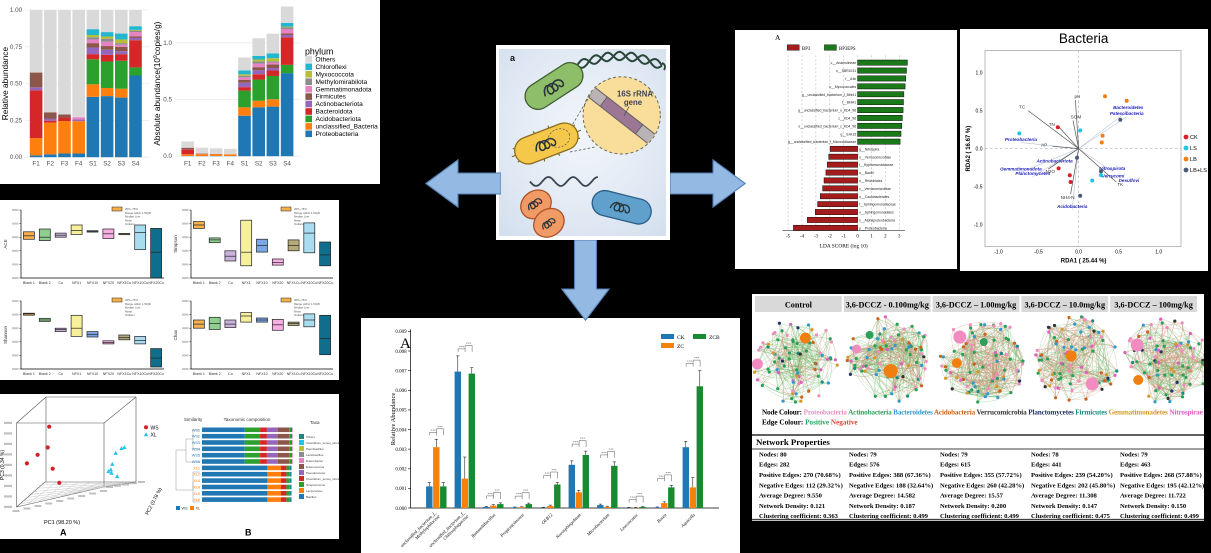  I want to click on svg-text: c__KD4_96, so click(847, 119).